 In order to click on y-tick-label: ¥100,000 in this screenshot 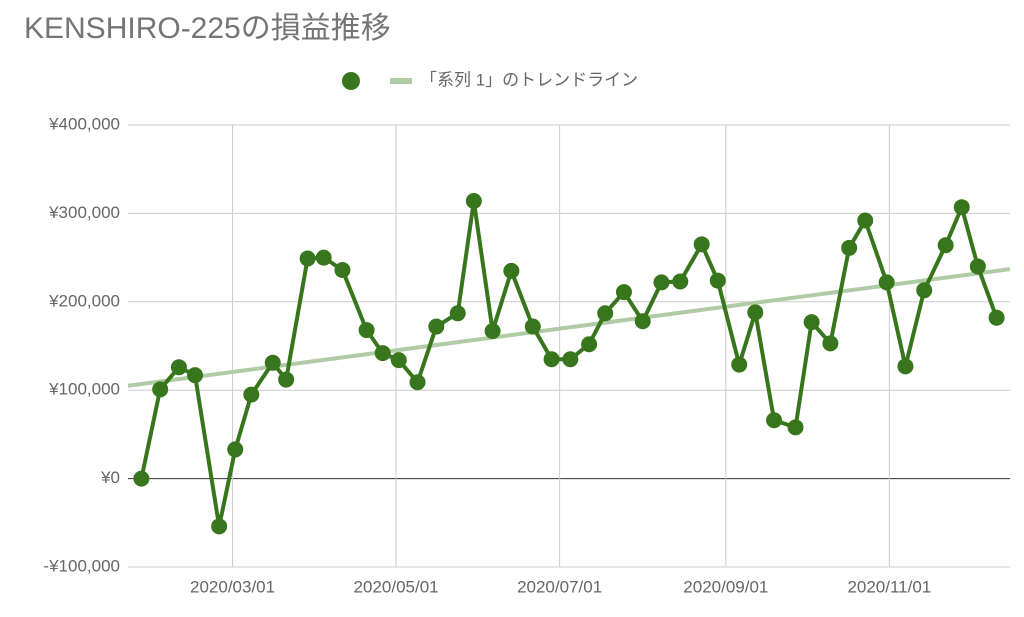, I will do `click(84, 389)`.